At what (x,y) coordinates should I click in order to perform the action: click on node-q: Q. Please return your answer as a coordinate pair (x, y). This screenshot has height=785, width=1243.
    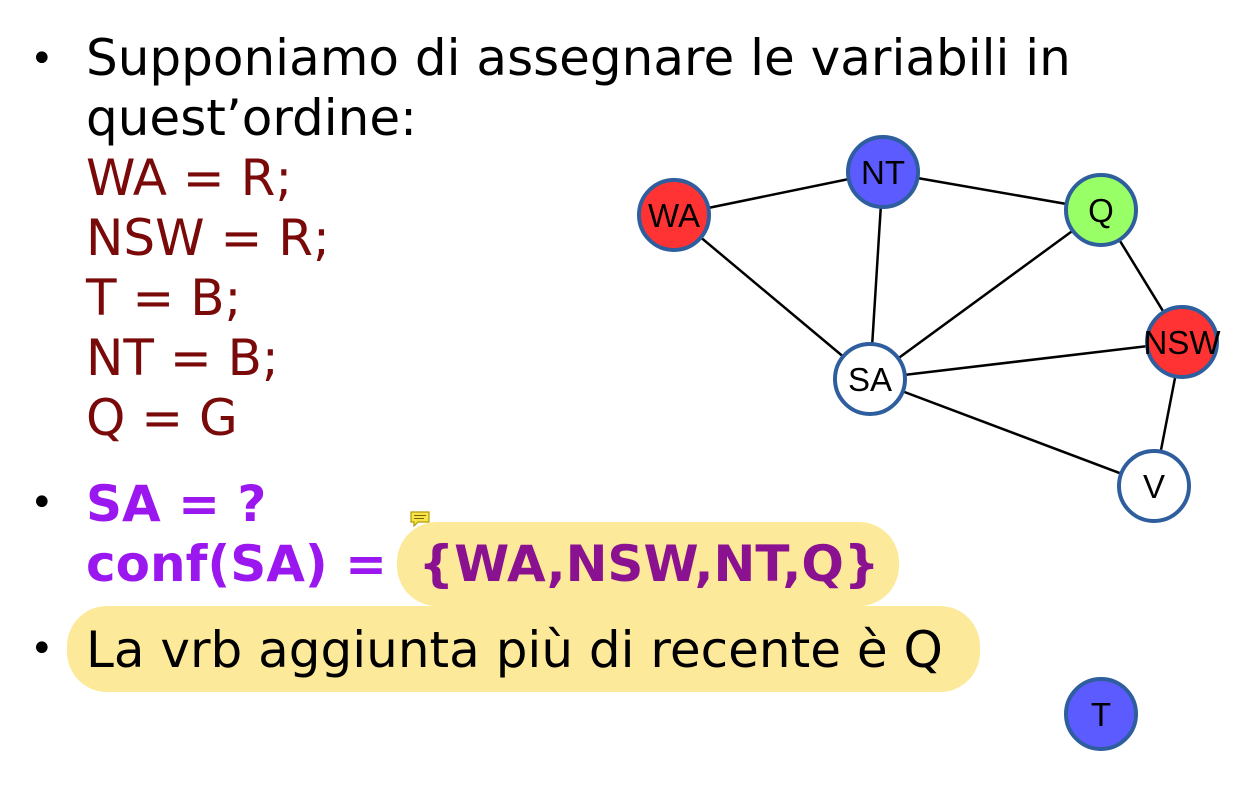
    Looking at the image, I should click on (1101, 210).